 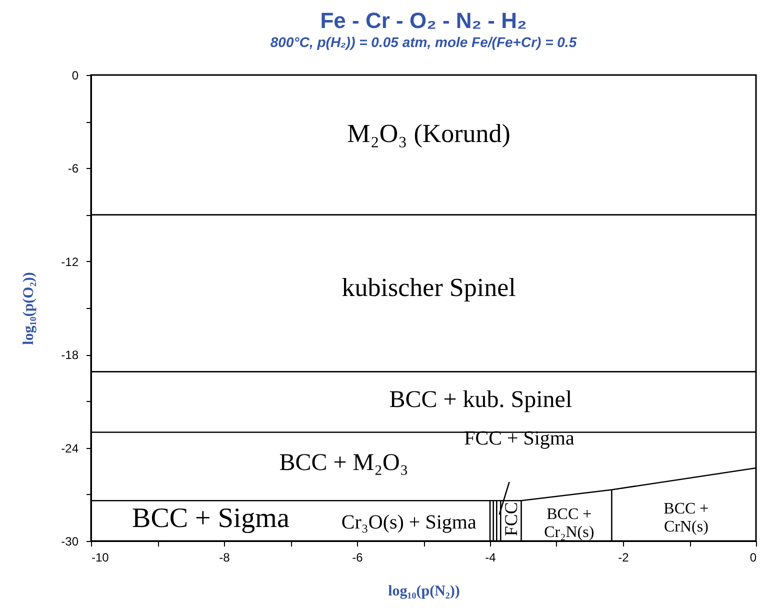 I want to click on annotation: Cr₃O(s) + Sigma, so click(x=408, y=522).